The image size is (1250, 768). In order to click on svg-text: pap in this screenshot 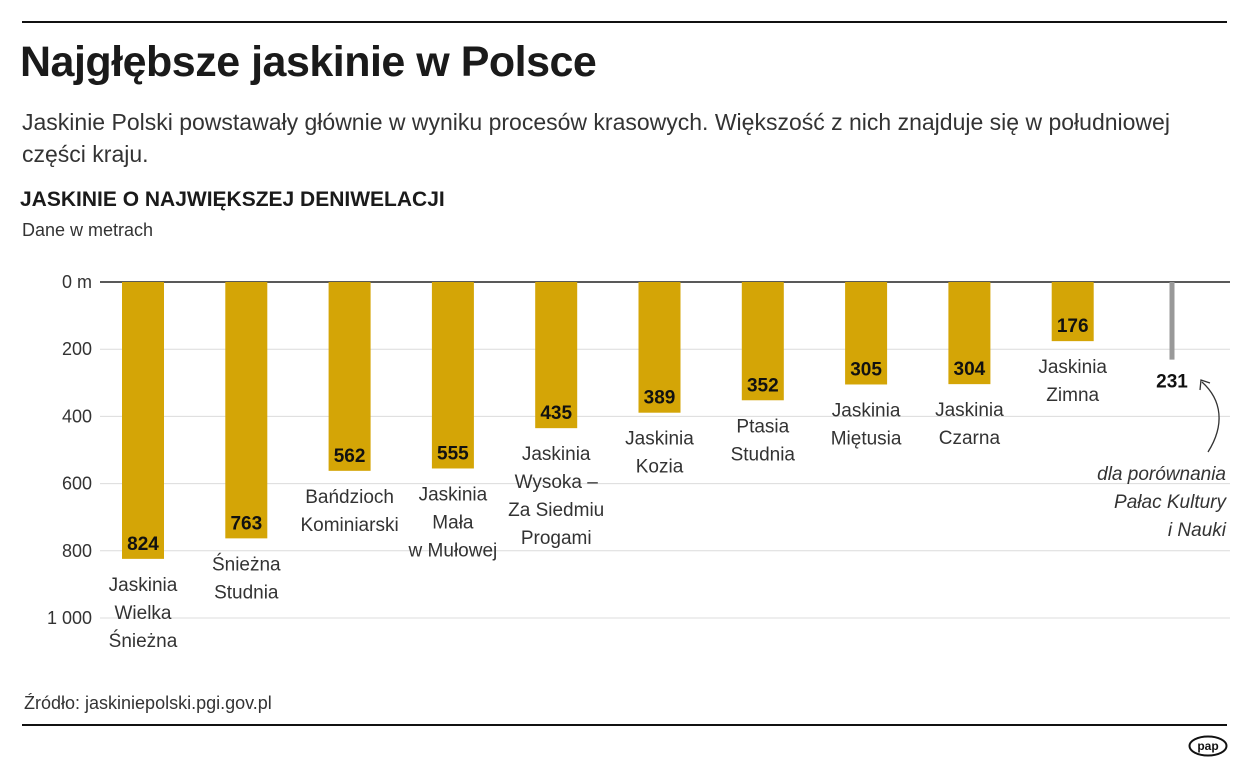, I will do `click(1207, 746)`.